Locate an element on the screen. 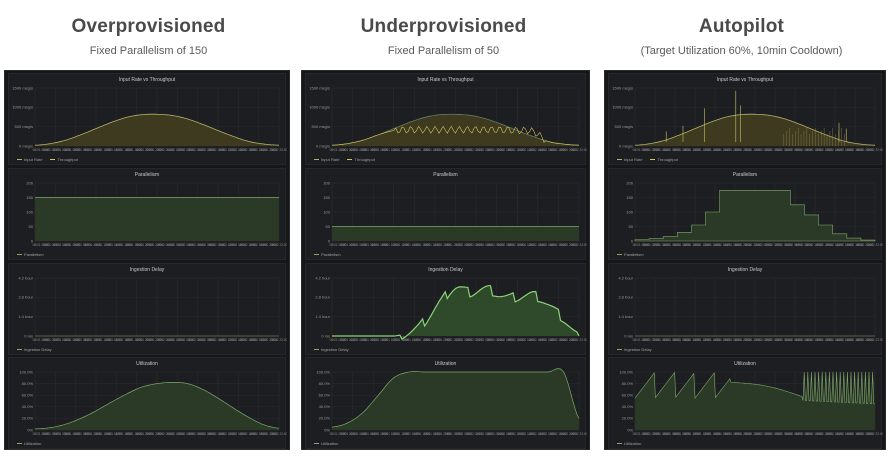  svg-text: 60.0% is located at coordinates (325, 395).